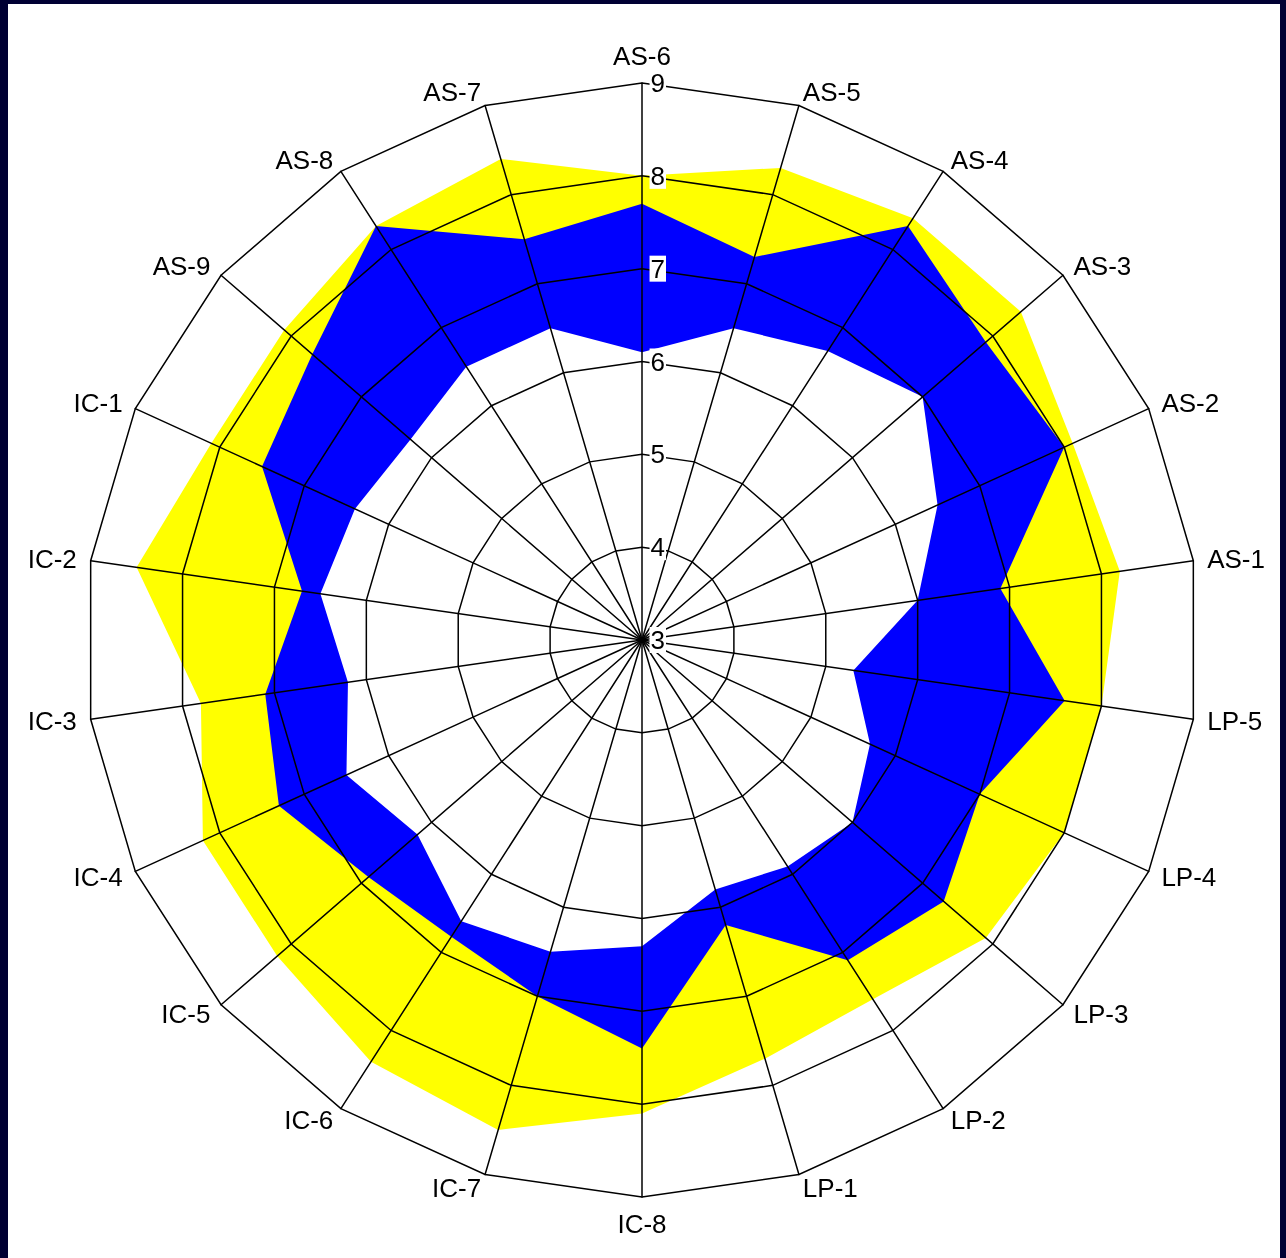 The width and height of the screenshot is (1286, 1258). Describe the element at coordinates (642, 1224) in the screenshot. I see `spoke-label: IC-8` at that location.